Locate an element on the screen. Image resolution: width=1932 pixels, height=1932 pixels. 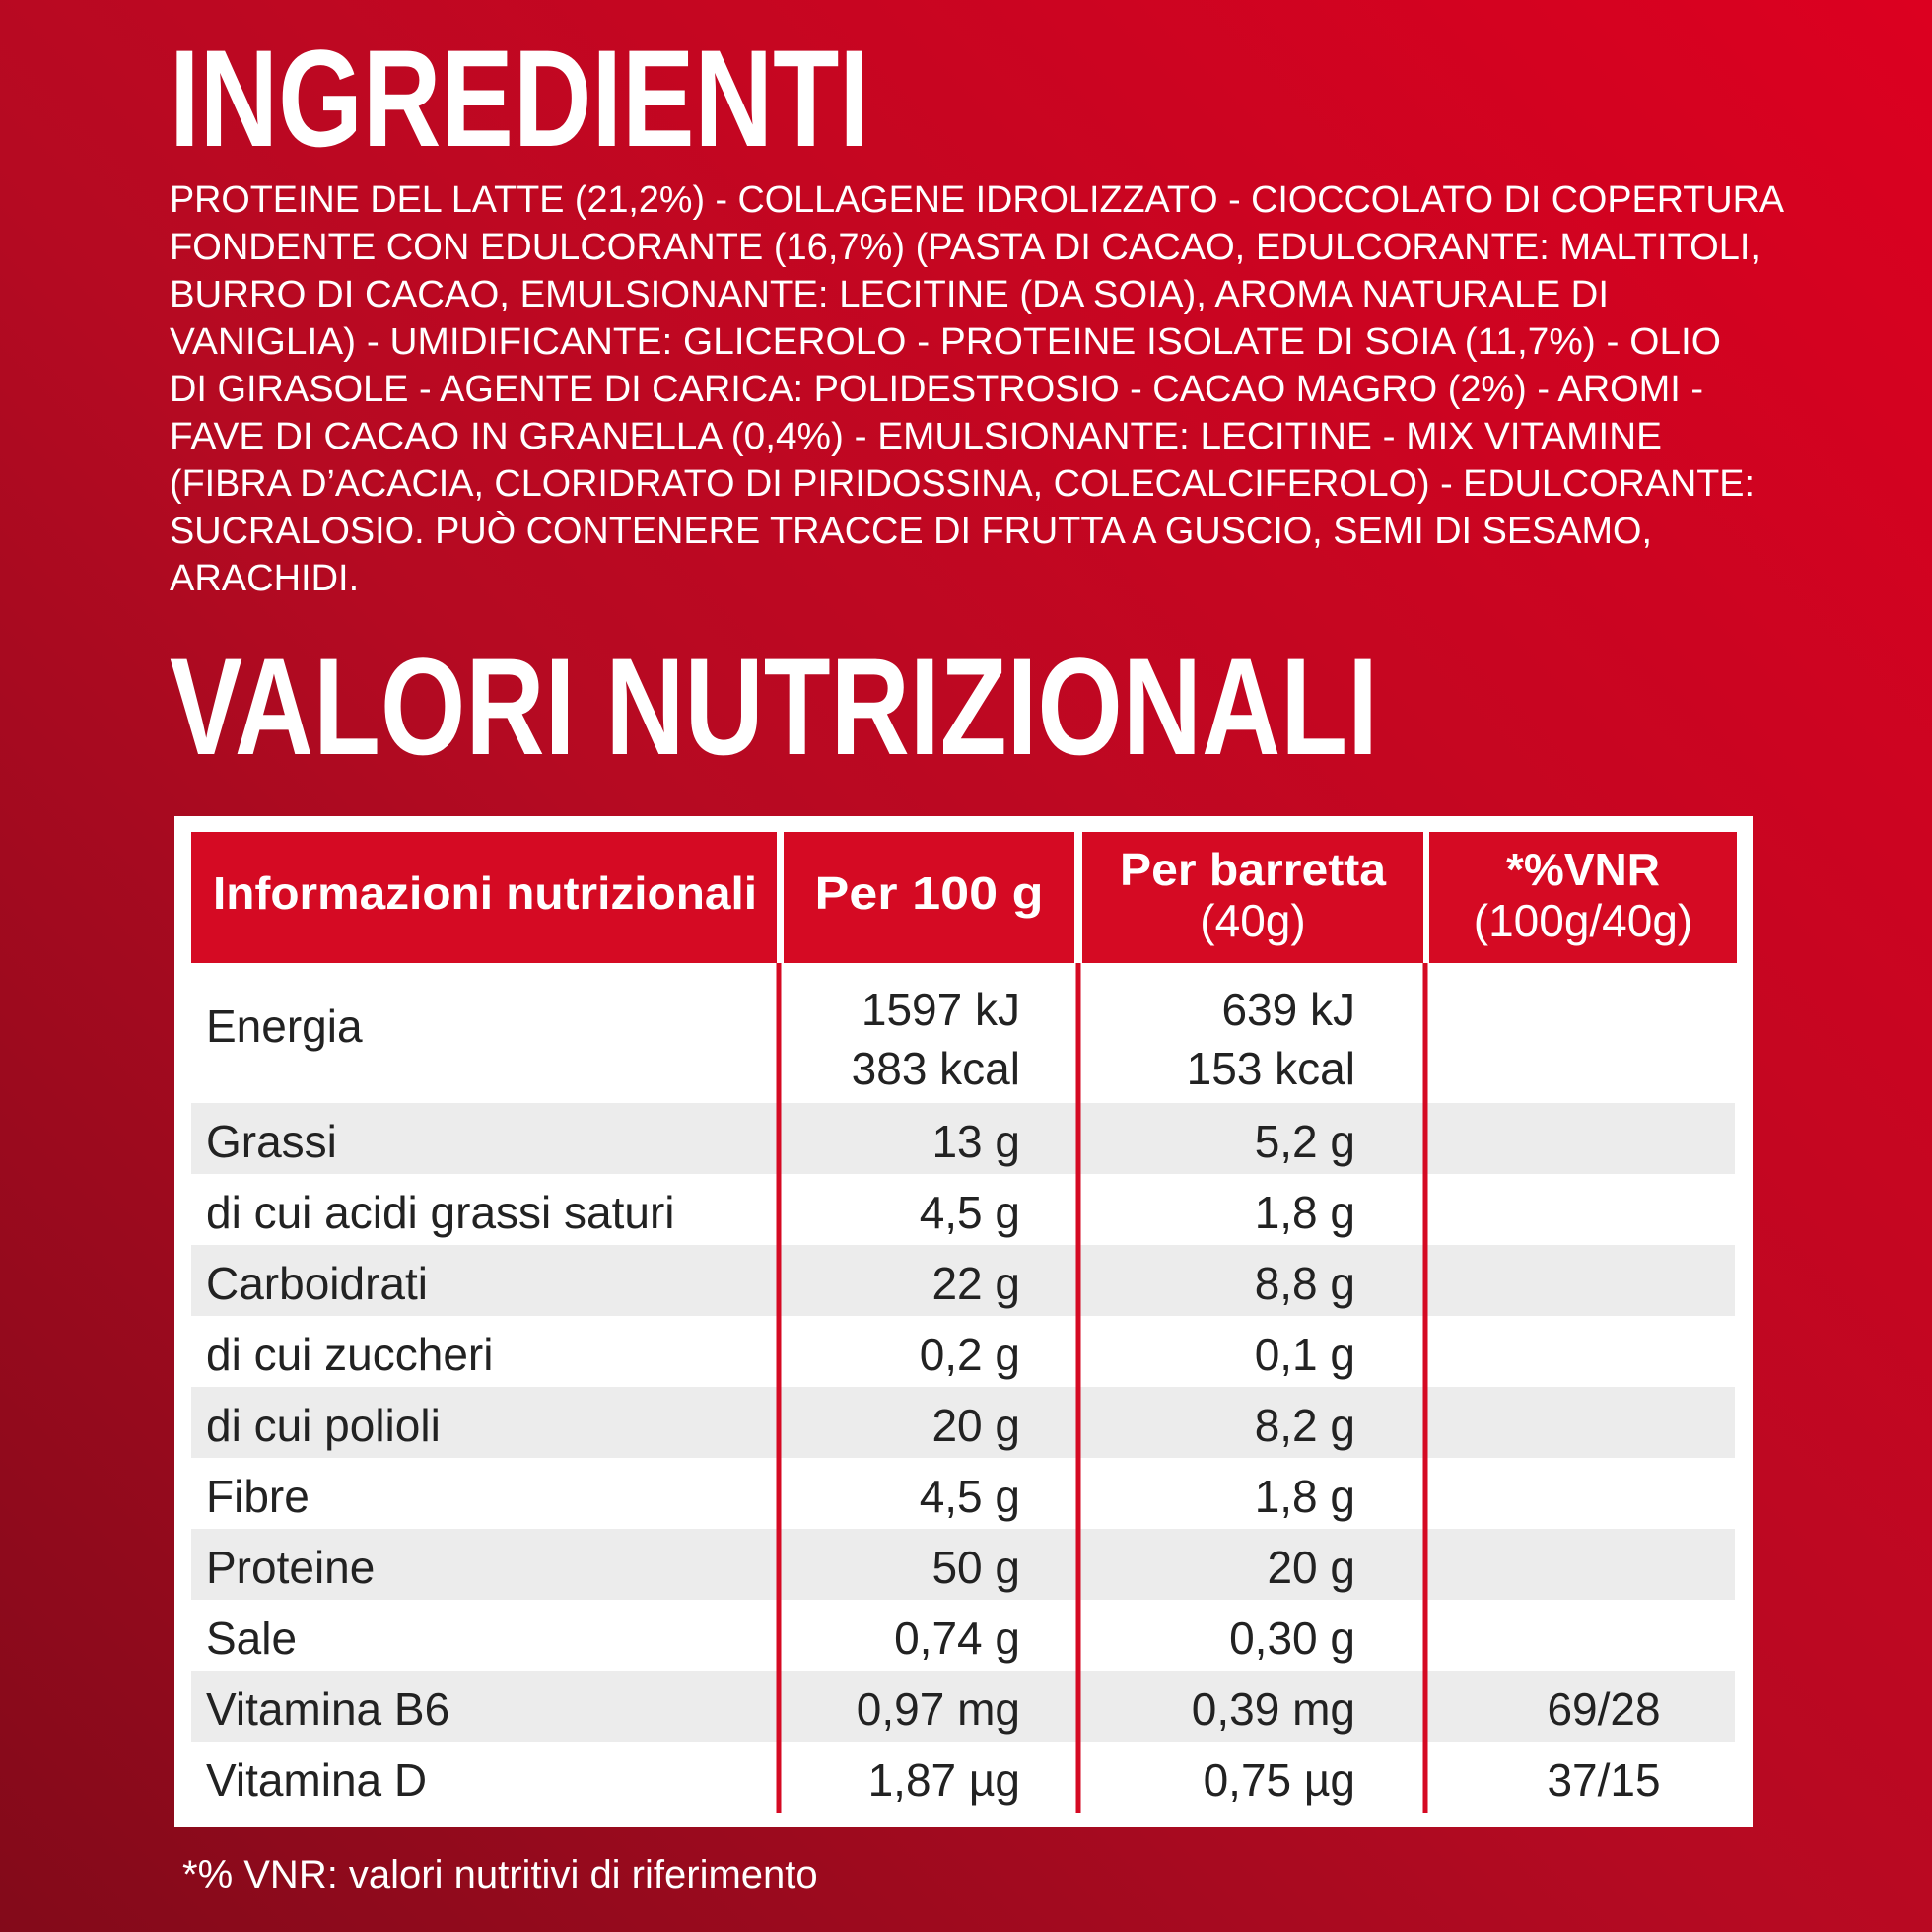
value-per-bar: 5,2 g is located at coordinates (1305, 1142).